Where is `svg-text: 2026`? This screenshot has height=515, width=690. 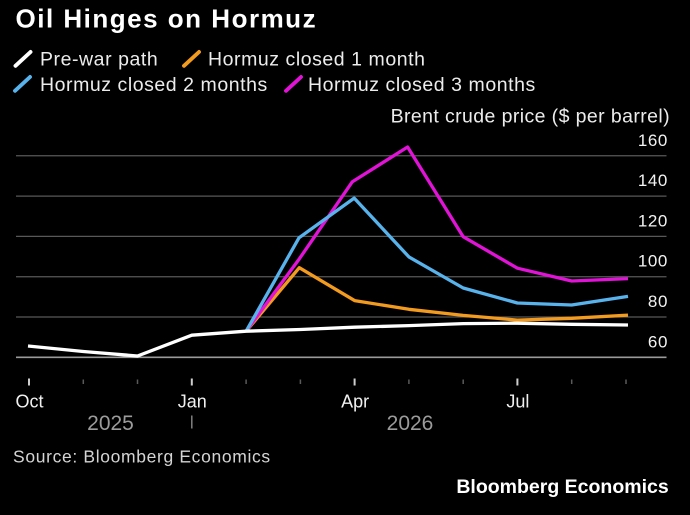
svg-text: 2026 is located at coordinates (410, 423).